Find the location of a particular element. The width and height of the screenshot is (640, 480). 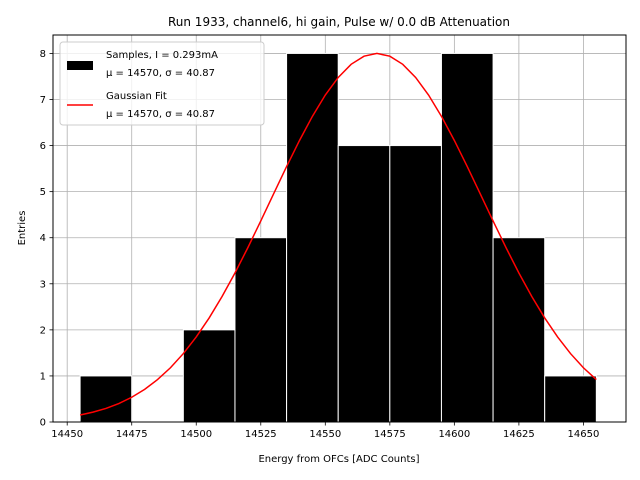

x-tick-label: 14600 is located at coordinates (454, 434).